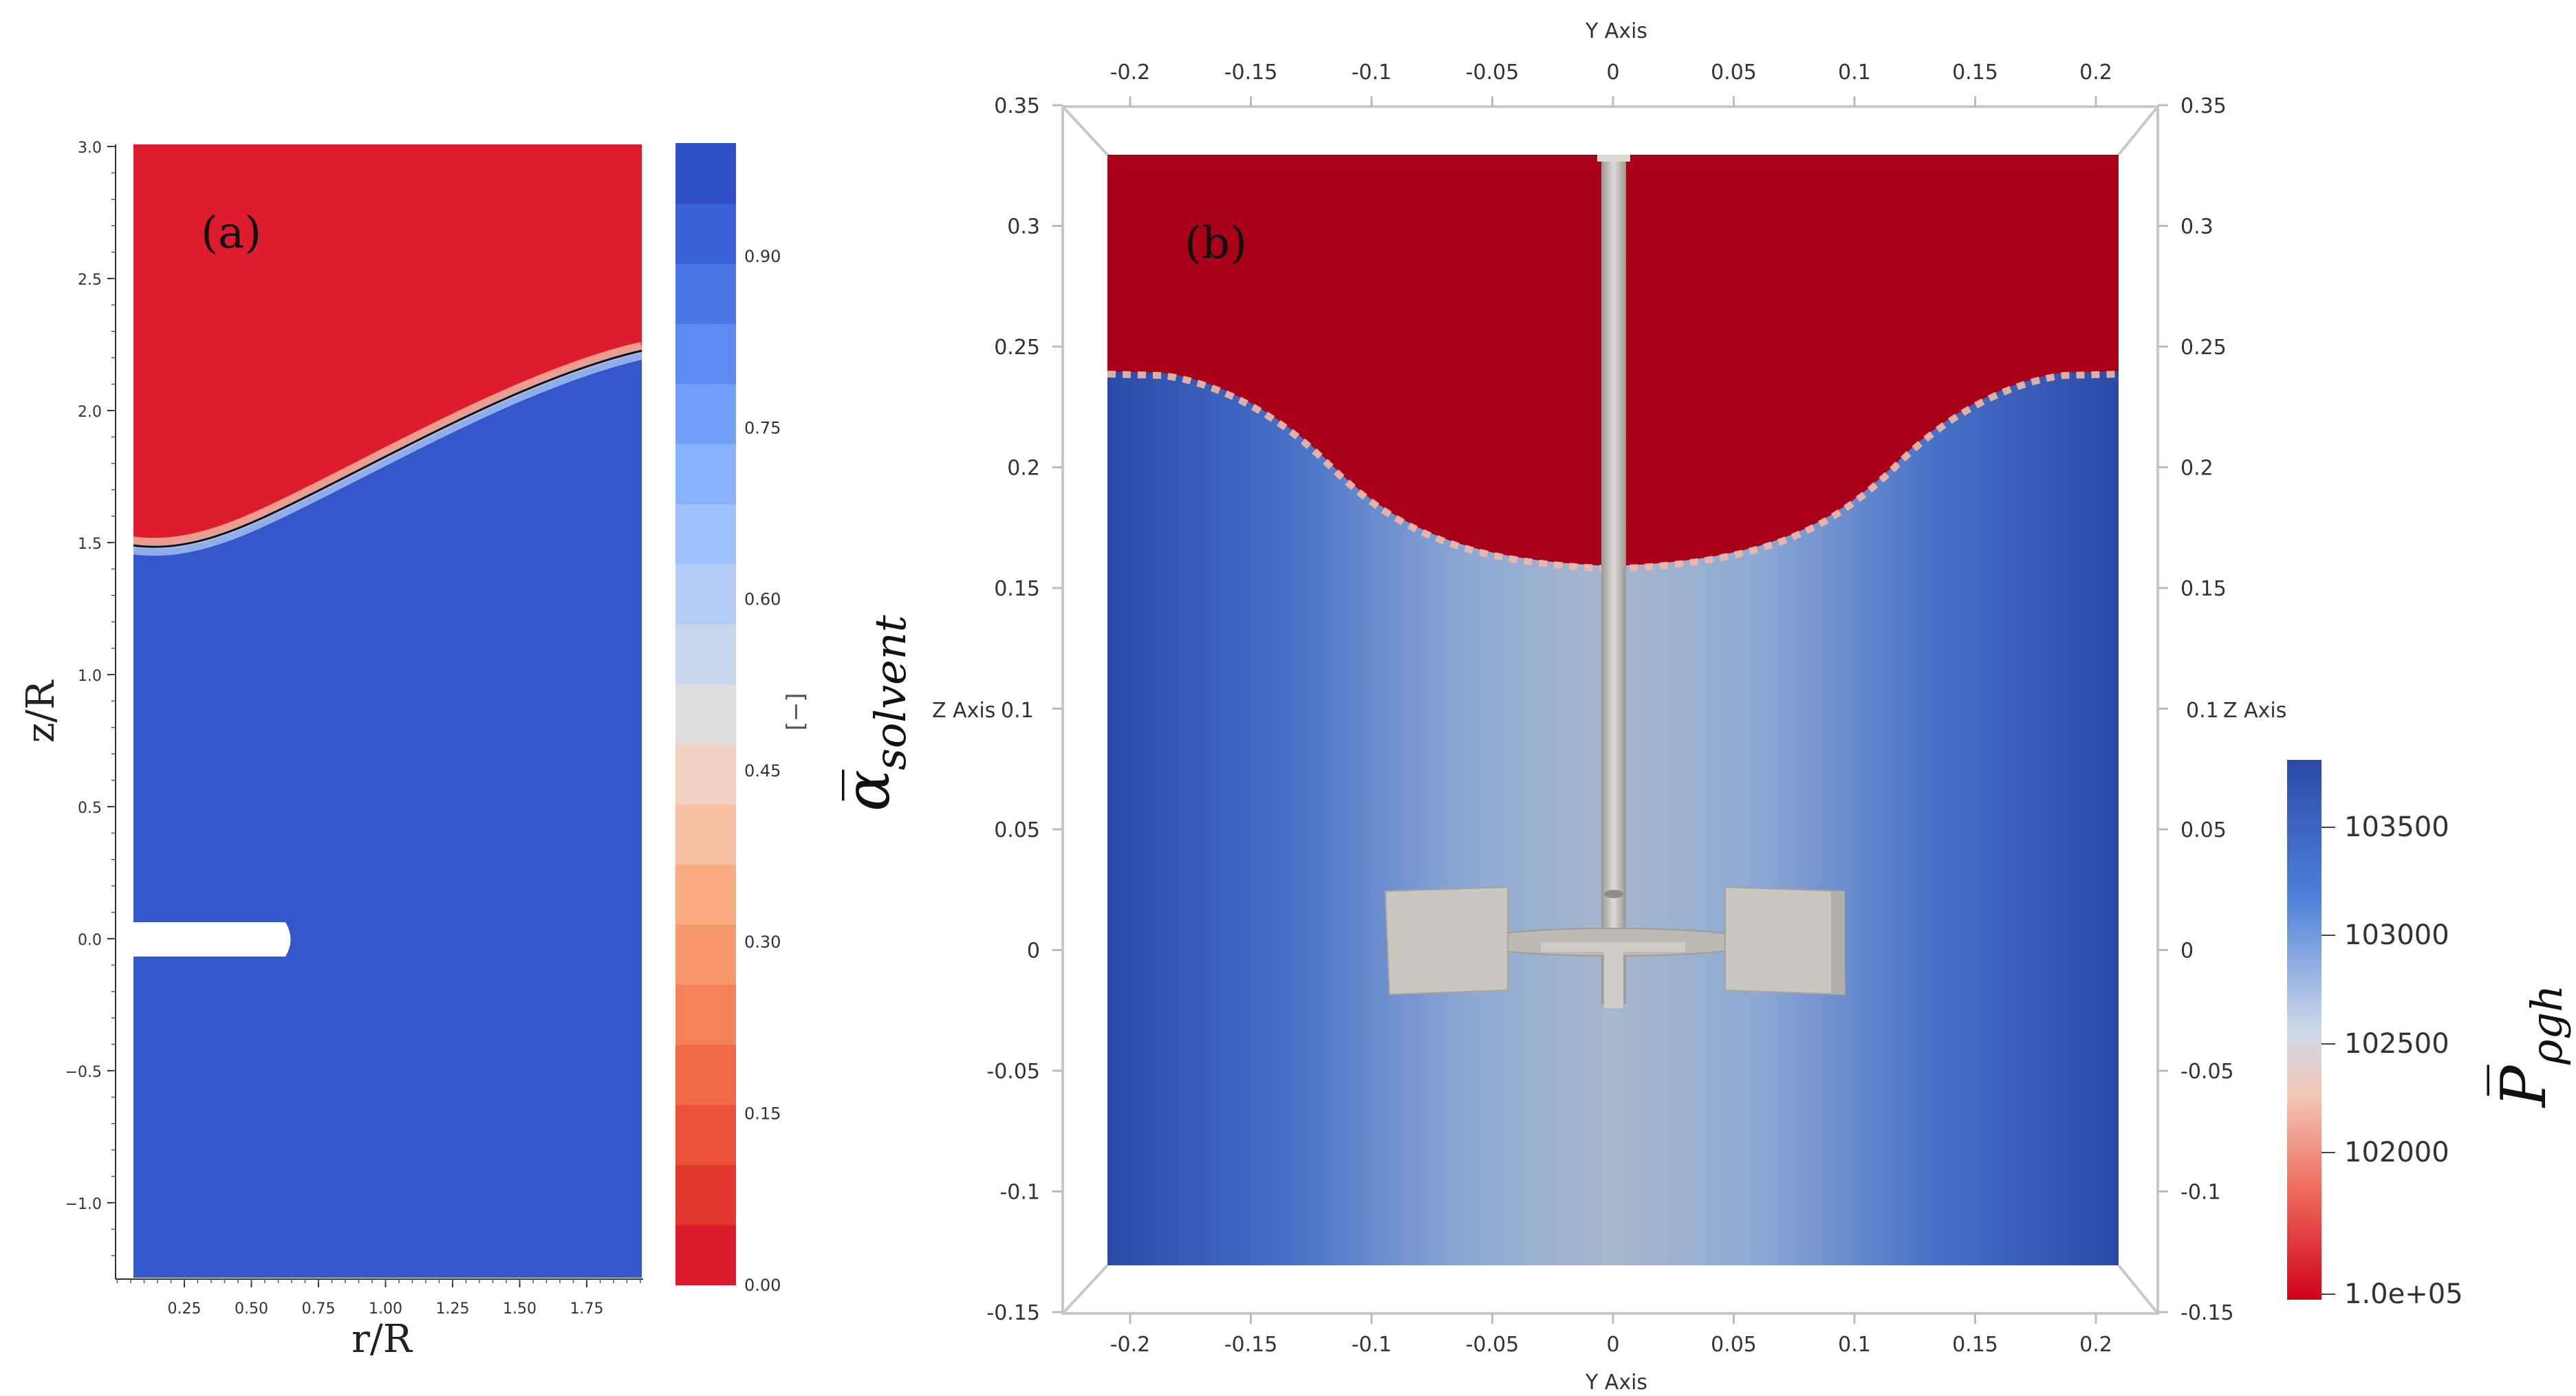  Describe the element at coordinates (90, 941) in the screenshot. I see `y-tick-label-a: 0.0` at that location.